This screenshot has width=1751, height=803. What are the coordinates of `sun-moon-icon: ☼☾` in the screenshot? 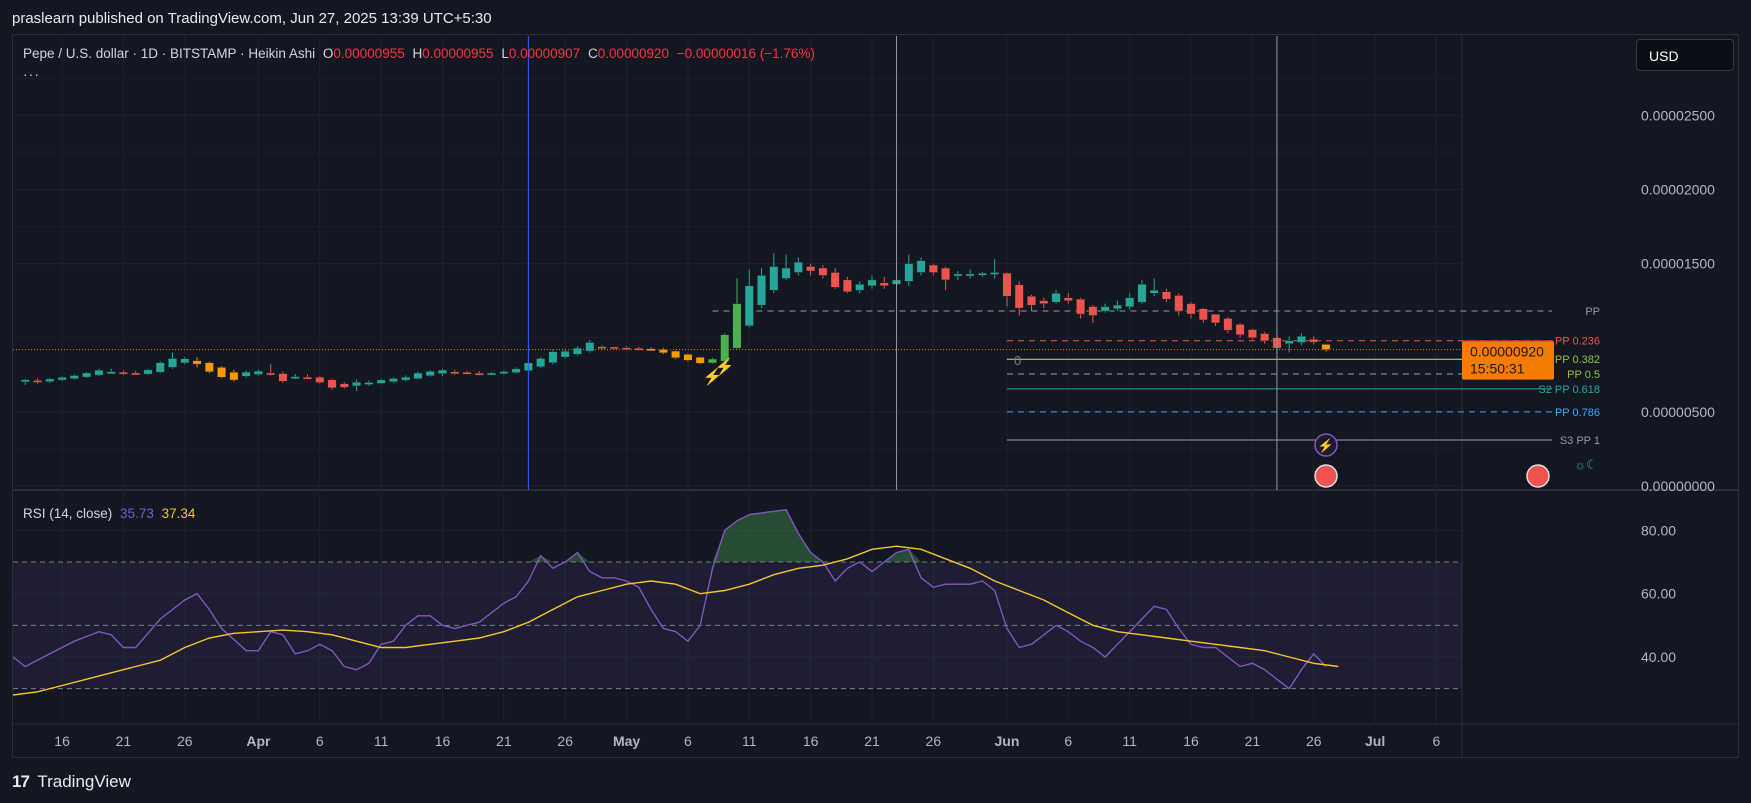 It's located at (1586, 464).